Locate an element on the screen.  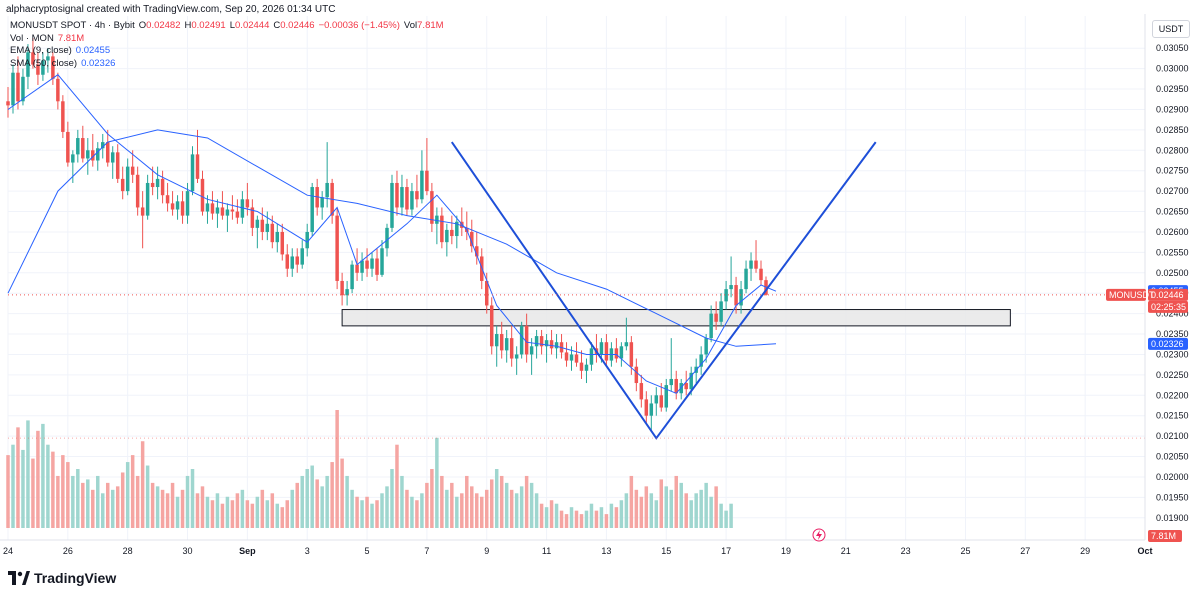
date-tick-label: 15 is located at coordinates (666, 551).